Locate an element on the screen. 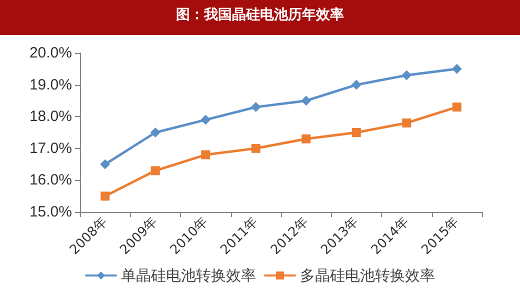 The image size is (520, 292). y-tick-label: 15.0% is located at coordinates (50, 212).